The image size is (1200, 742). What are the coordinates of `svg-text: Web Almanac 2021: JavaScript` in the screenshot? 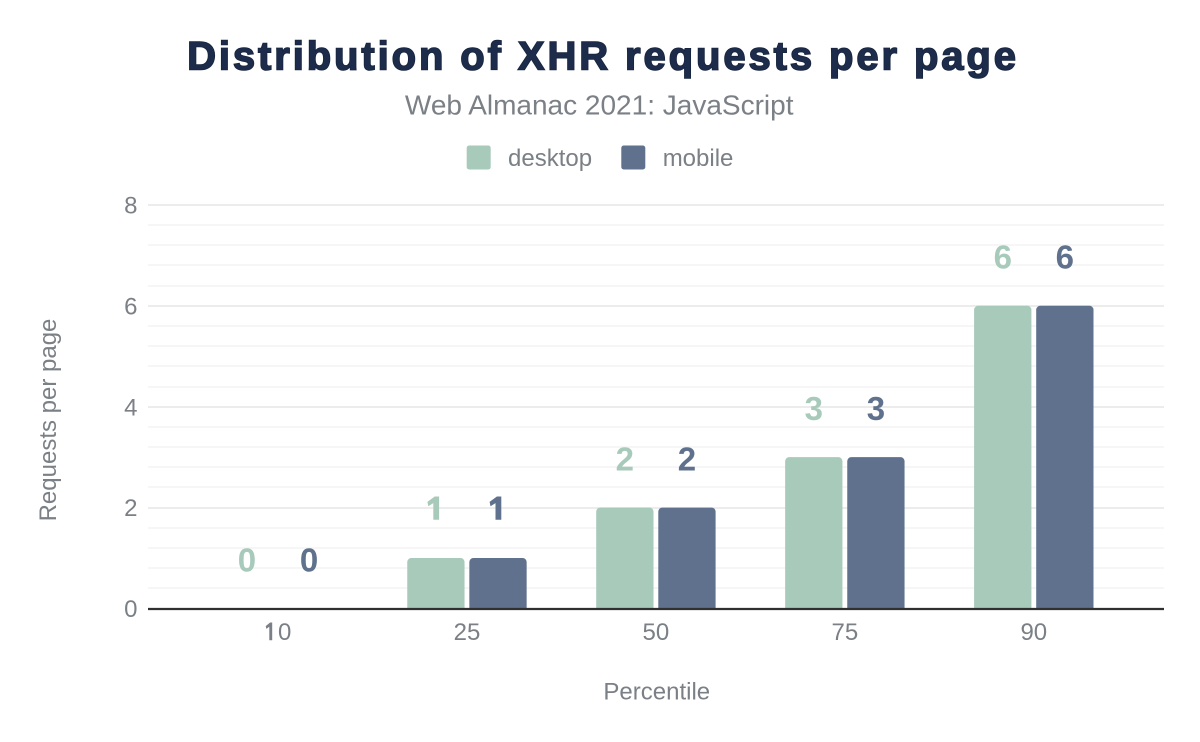 It's located at (599, 105).